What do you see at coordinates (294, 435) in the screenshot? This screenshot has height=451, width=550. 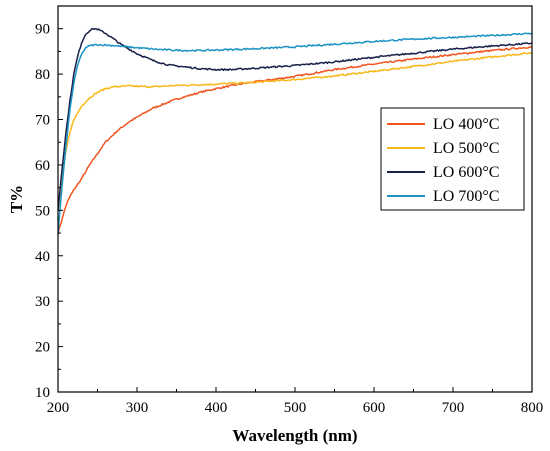 I see `x-axis-title: Wavelength (nm)` at bounding box center [294, 435].